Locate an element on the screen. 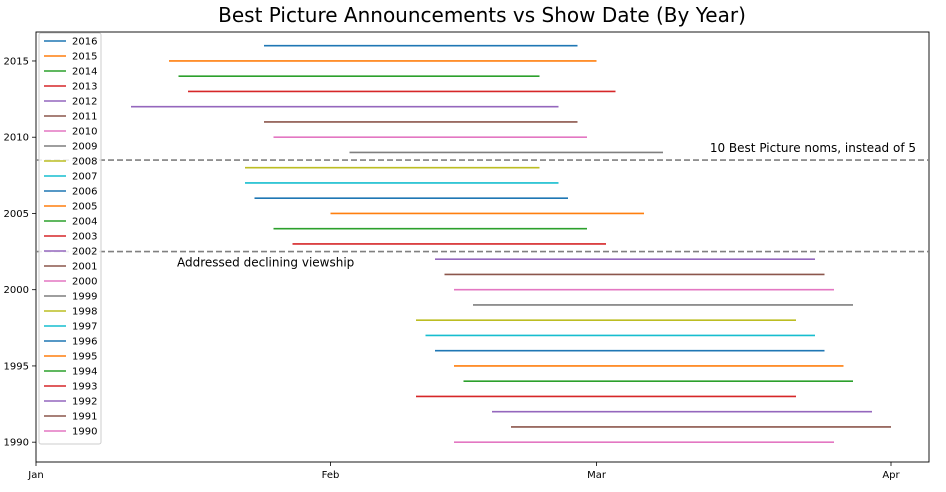 This screenshot has width=946, height=492. legend-label: 1994 is located at coordinates (84, 372).